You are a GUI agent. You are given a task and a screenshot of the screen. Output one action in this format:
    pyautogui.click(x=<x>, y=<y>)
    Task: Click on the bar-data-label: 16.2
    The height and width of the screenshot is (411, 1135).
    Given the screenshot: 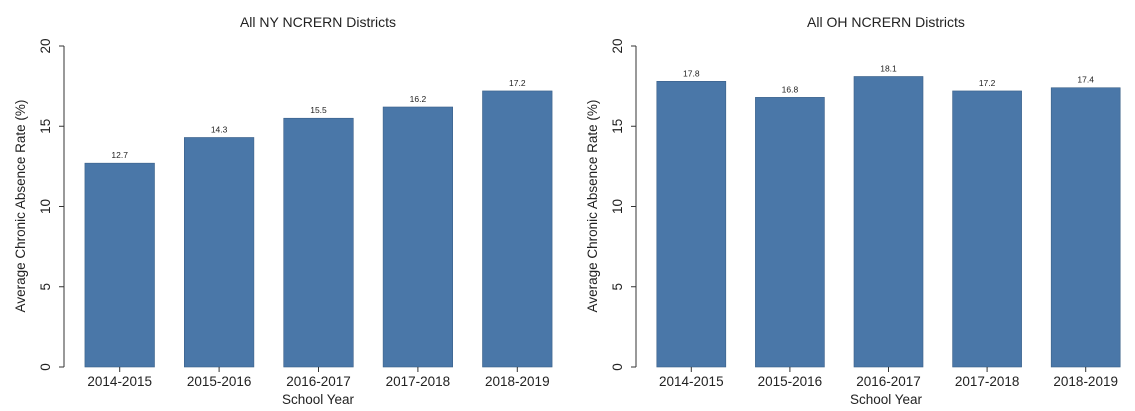 What is the action you would take?
    pyautogui.click(x=418, y=99)
    